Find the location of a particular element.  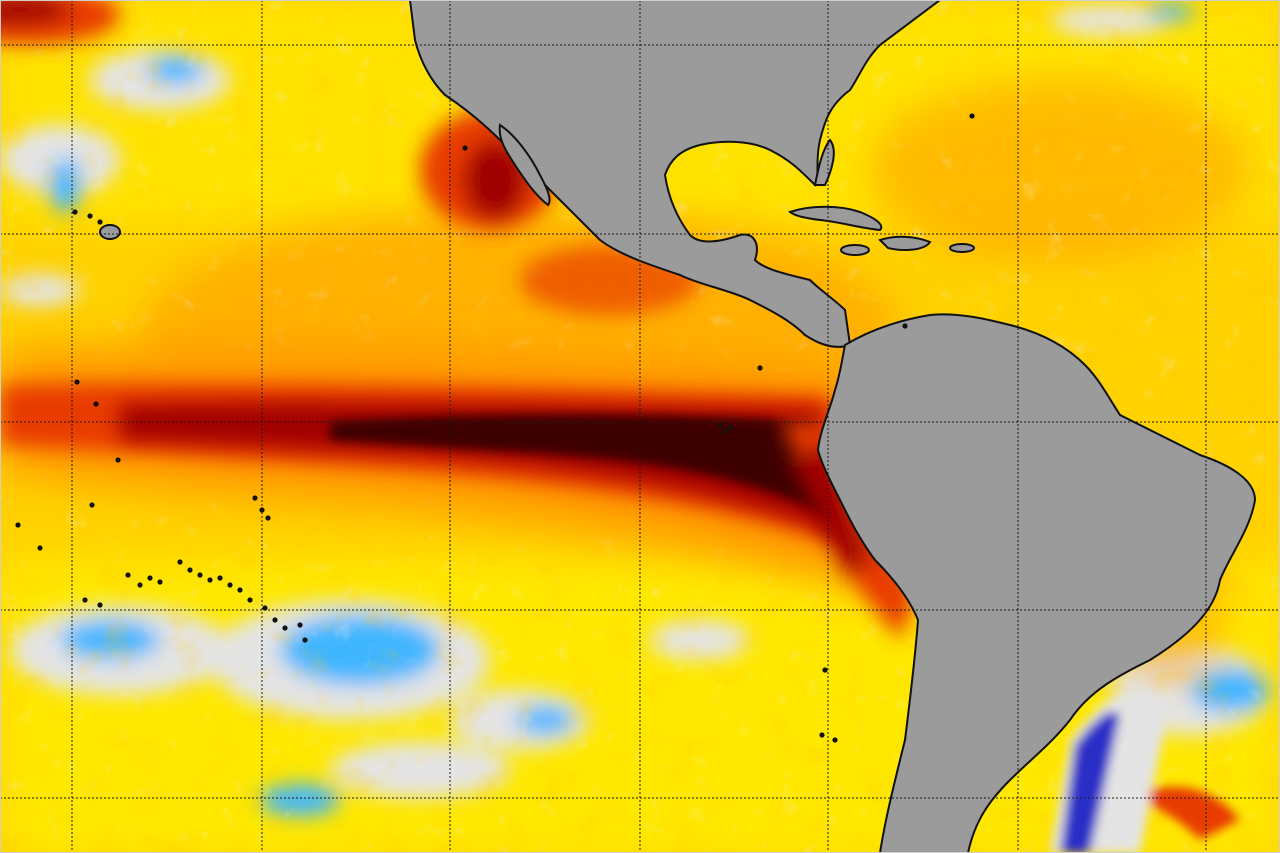

peru-coastal-anomaly is located at coordinates (847, 530).